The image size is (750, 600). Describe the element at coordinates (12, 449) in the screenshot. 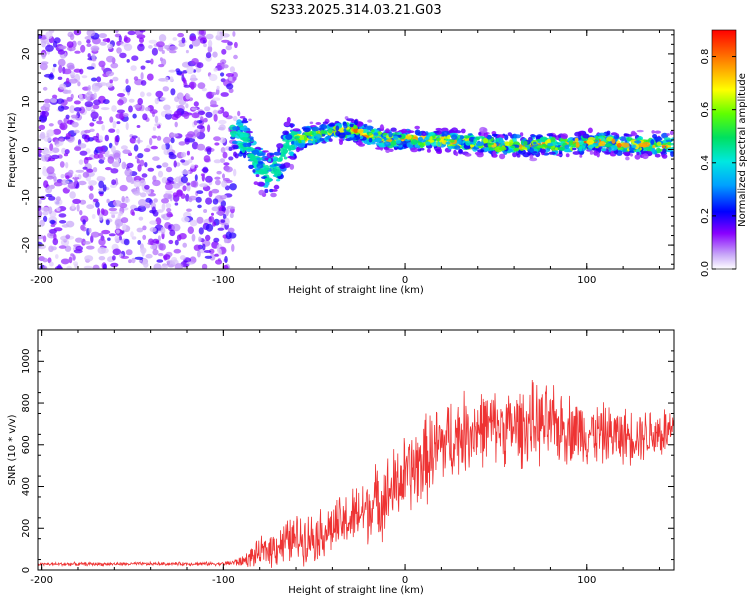

I see `snr-ylabel: SNR (10 * v/v)` at that location.